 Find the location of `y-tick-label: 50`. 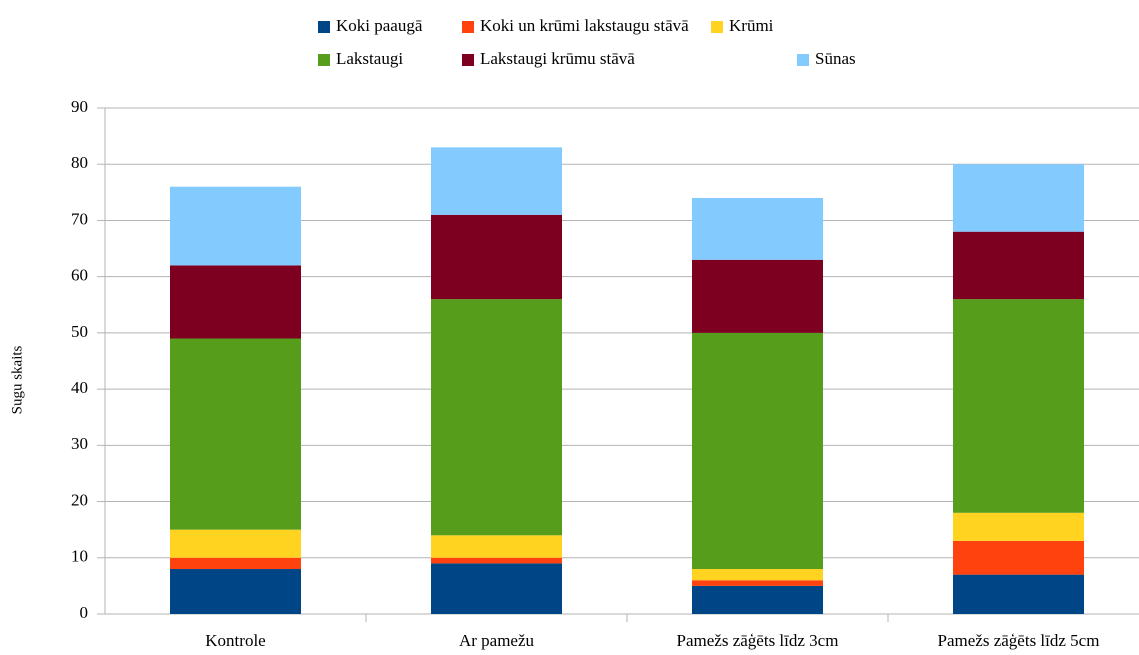

y-tick-label: 50 is located at coordinates (79, 331).